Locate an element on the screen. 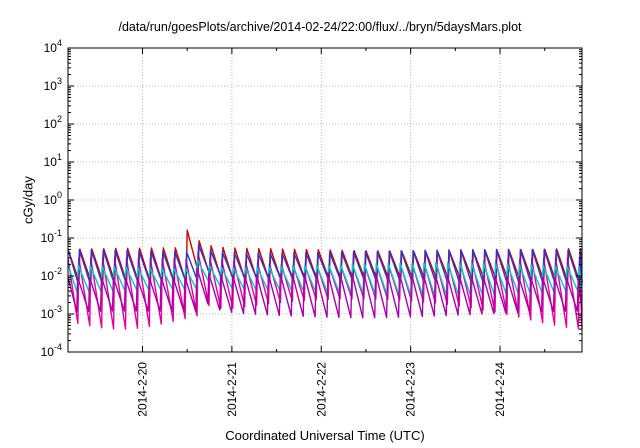  y-tick-label: 10² is located at coordinates (53, 122).